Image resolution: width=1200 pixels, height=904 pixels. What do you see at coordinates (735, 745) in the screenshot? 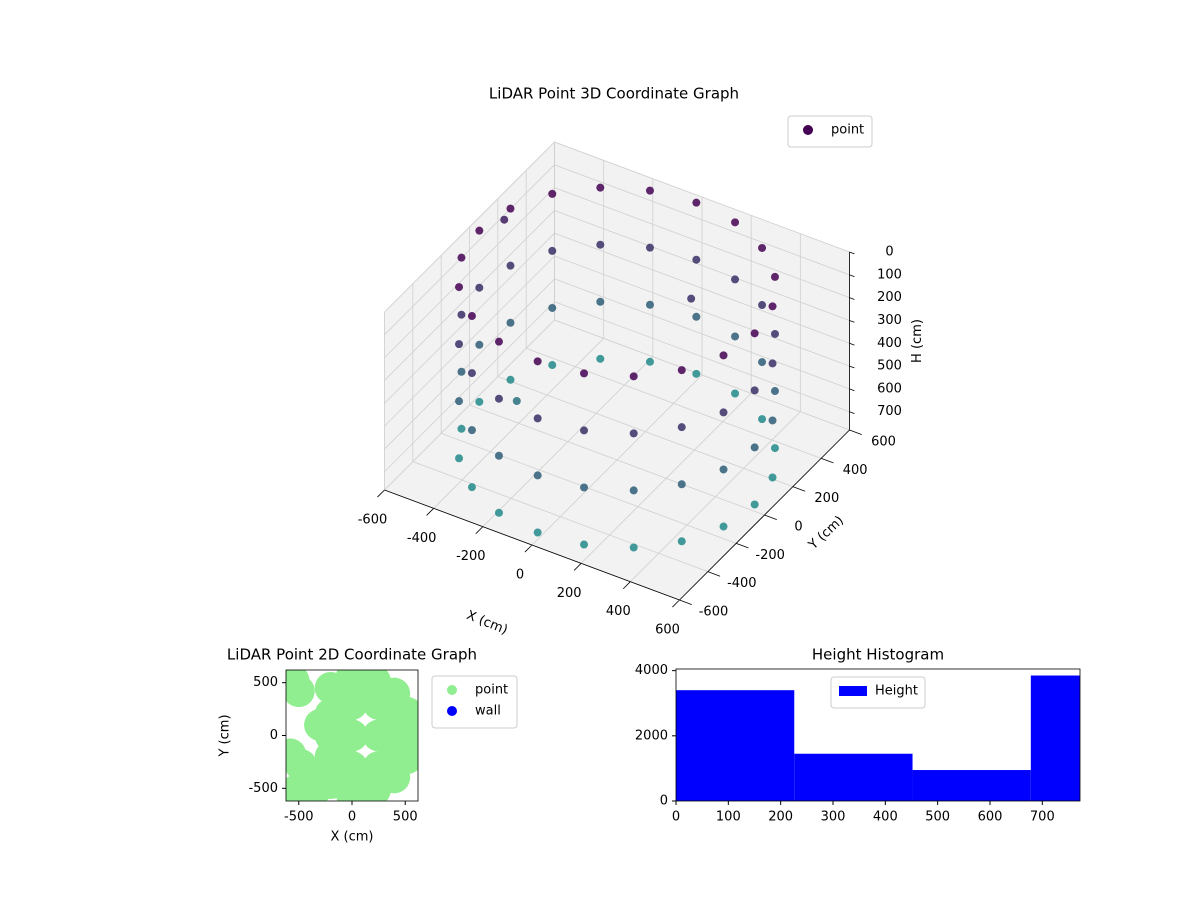
I see `bar` at bounding box center [735, 745].